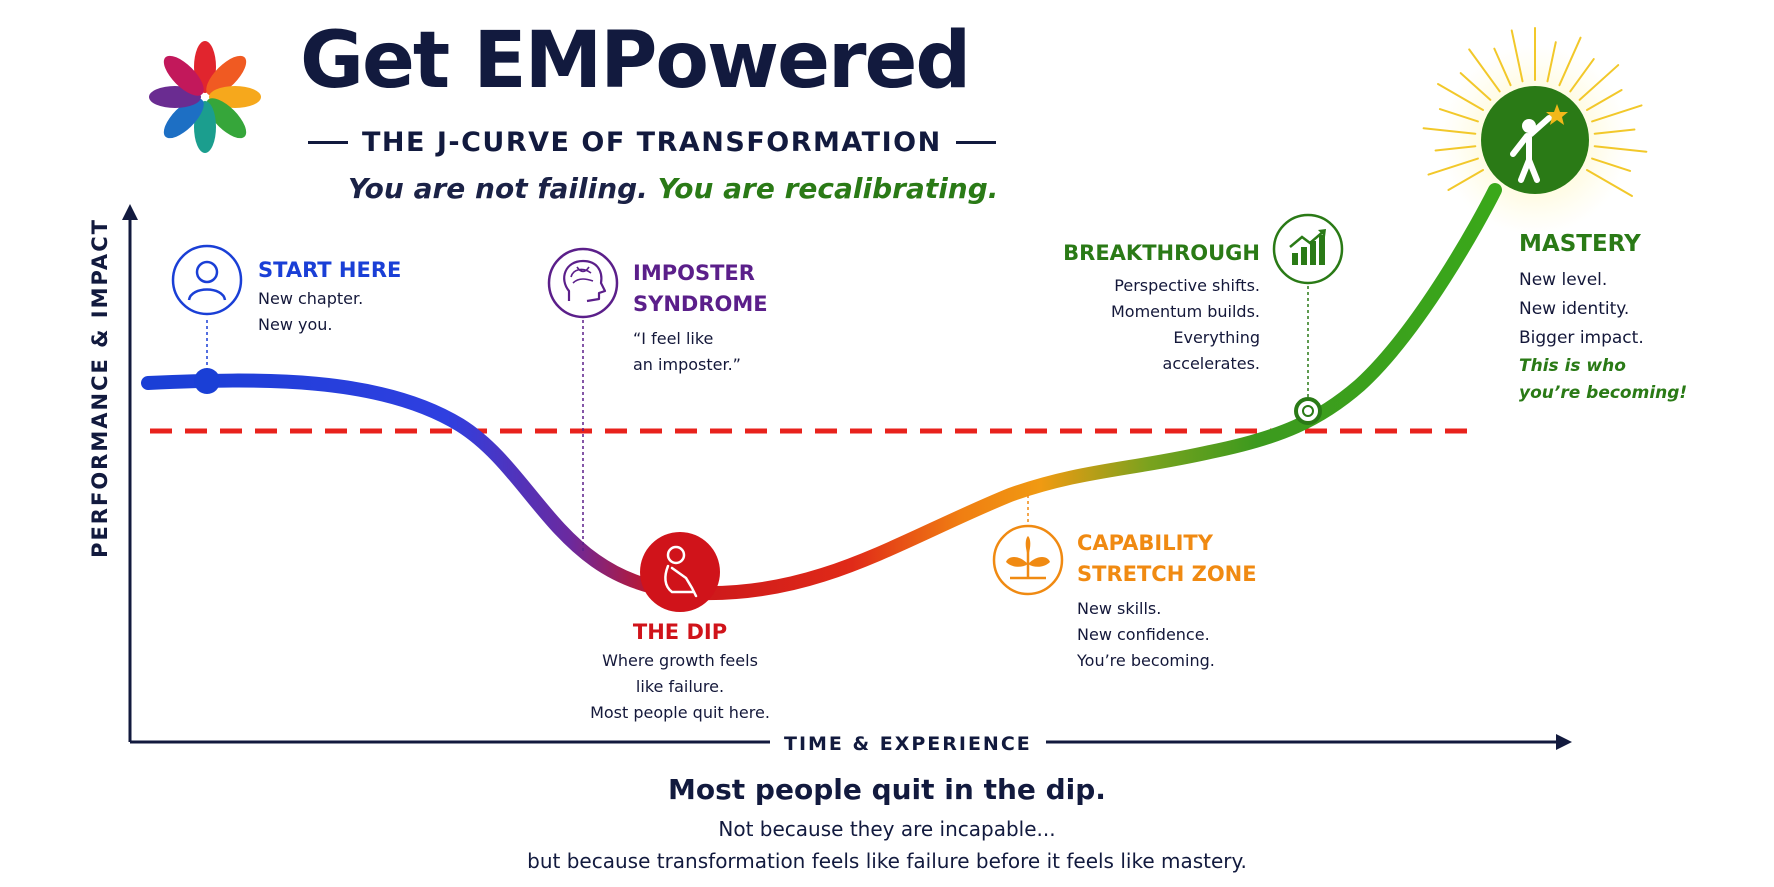 The image size is (1774, 887). I want to click on footer-headline: Most people quit in the dip., so click(887, 789).